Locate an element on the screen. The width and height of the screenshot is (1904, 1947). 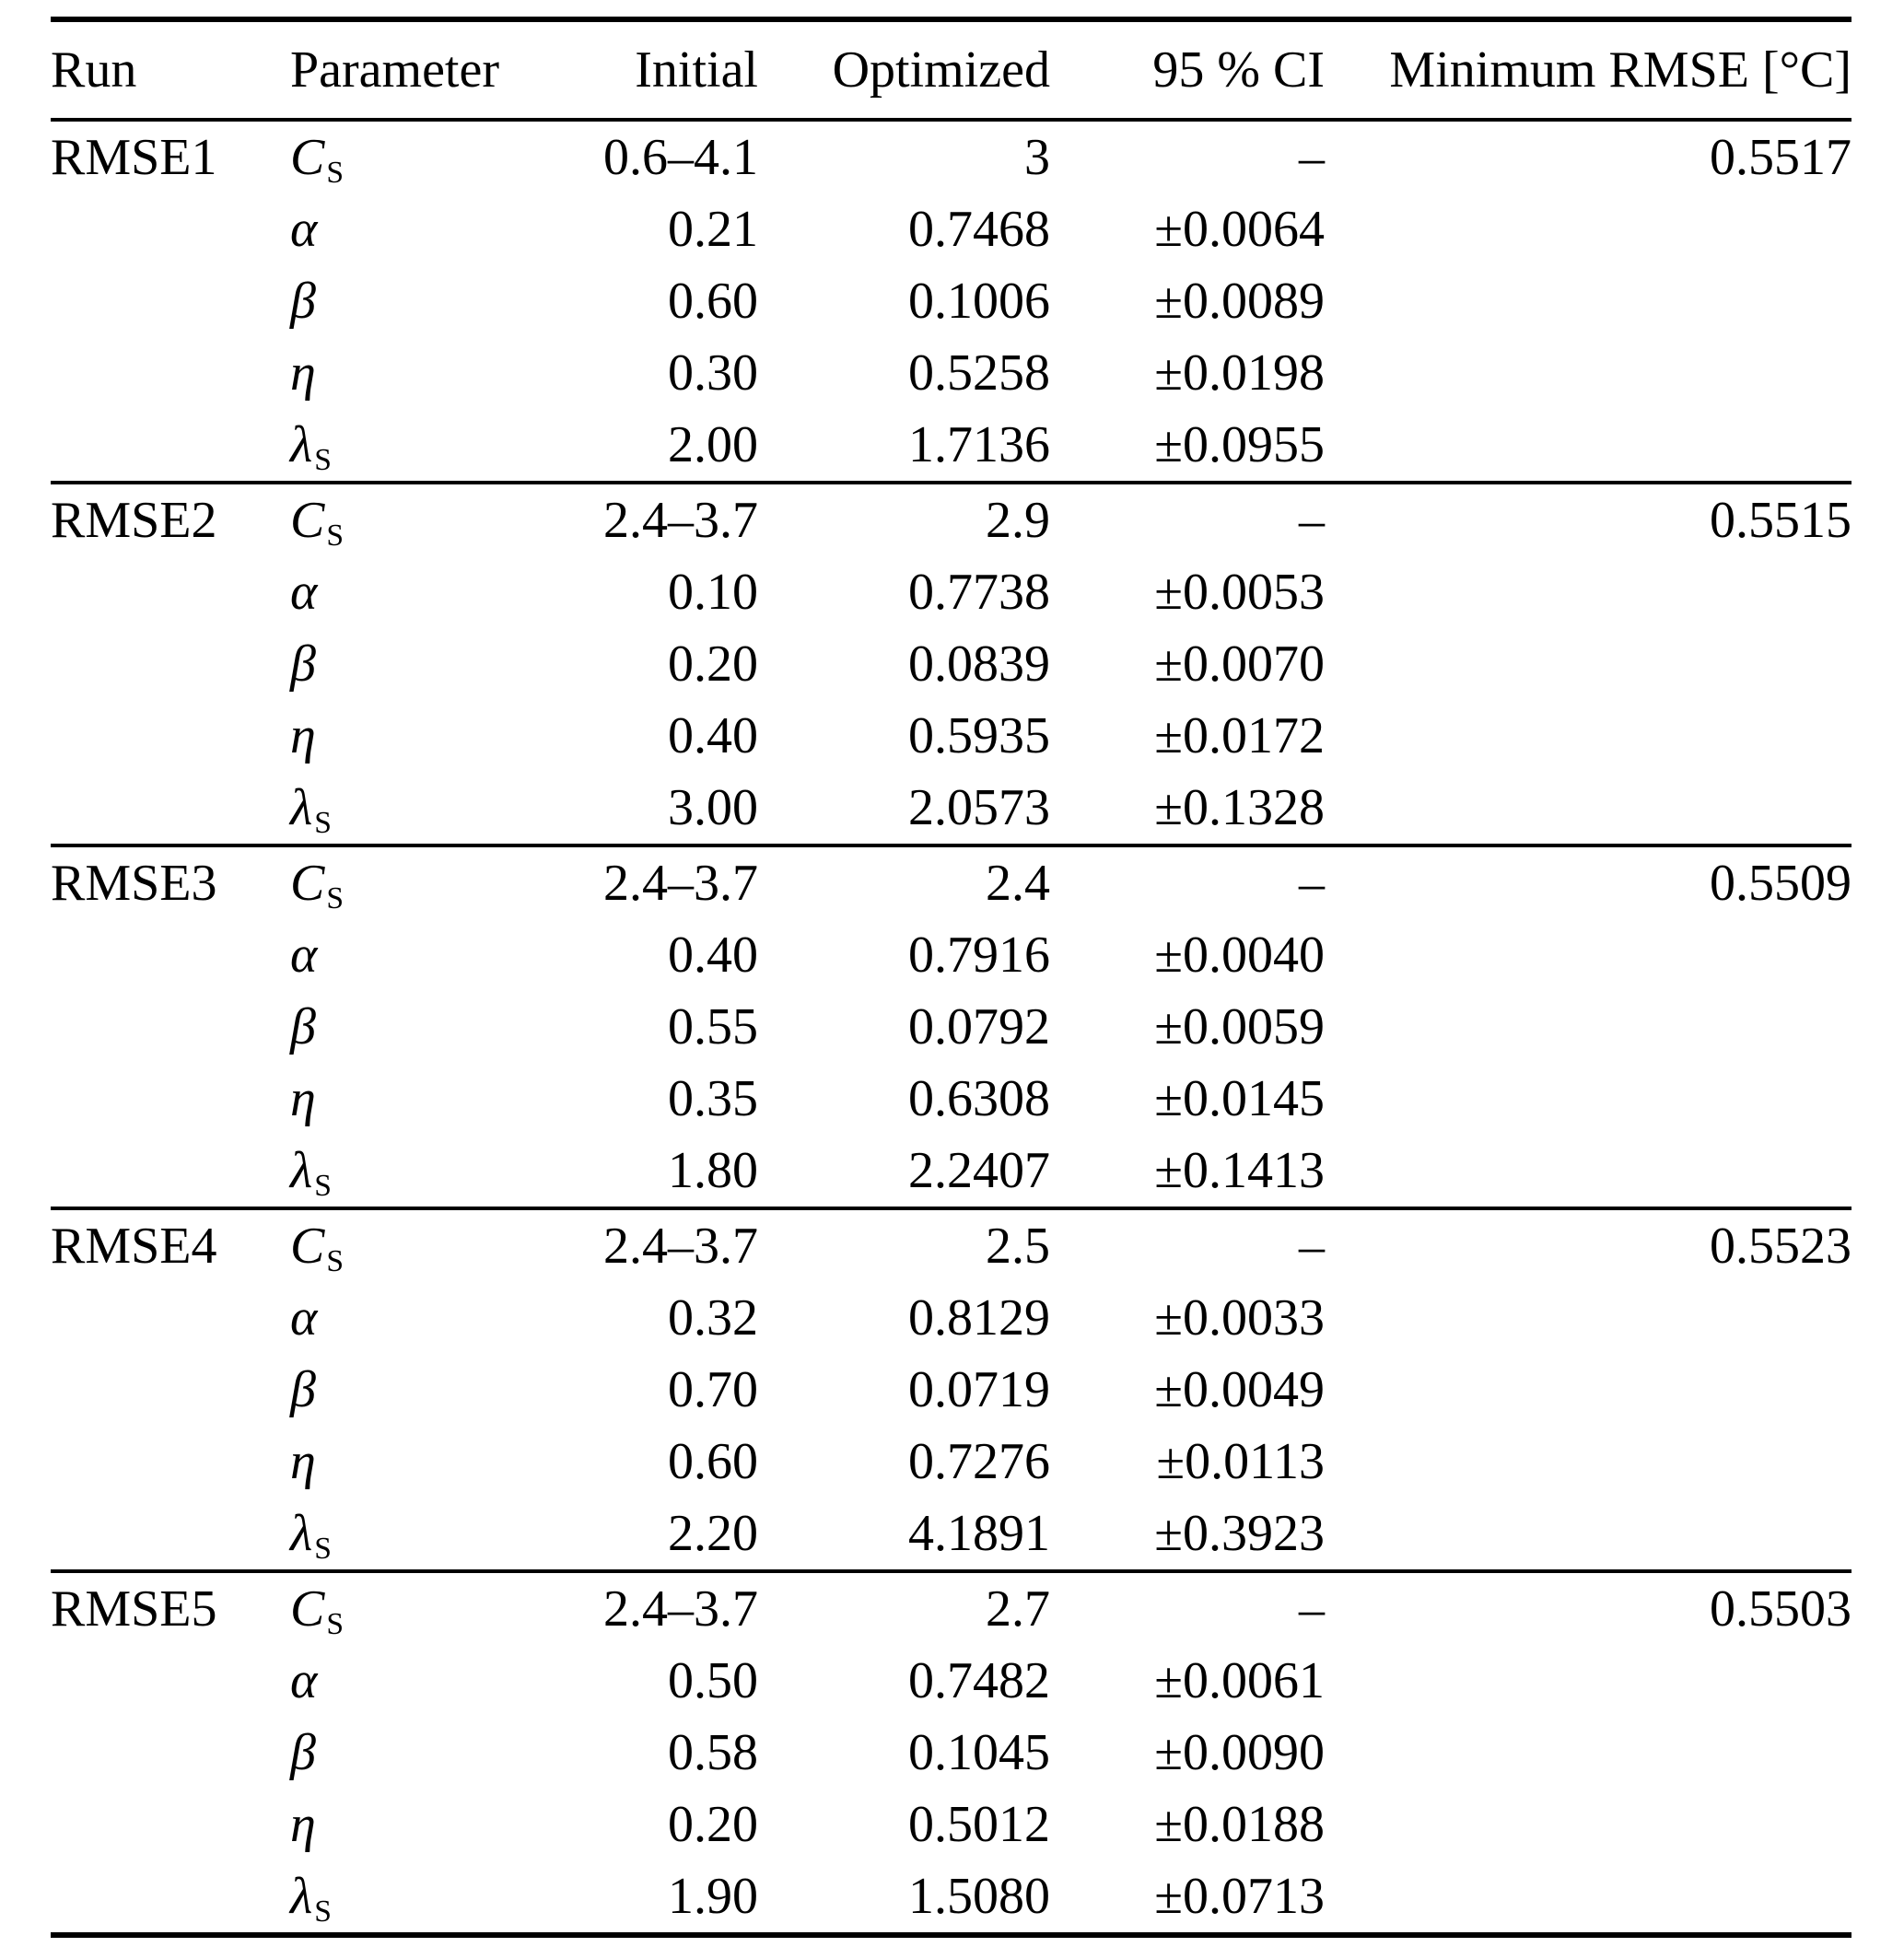
table-top-rule is located at coordinates (951, 19).